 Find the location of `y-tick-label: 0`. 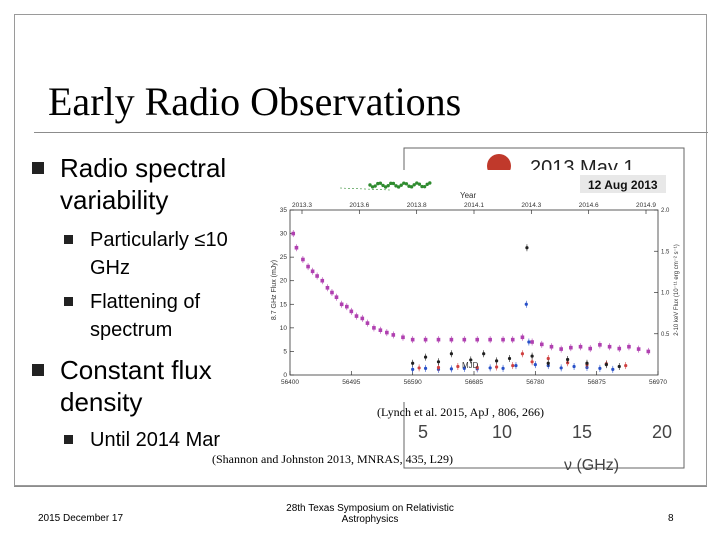

y-tick-label: 0 is located at coordinates (285, 375).